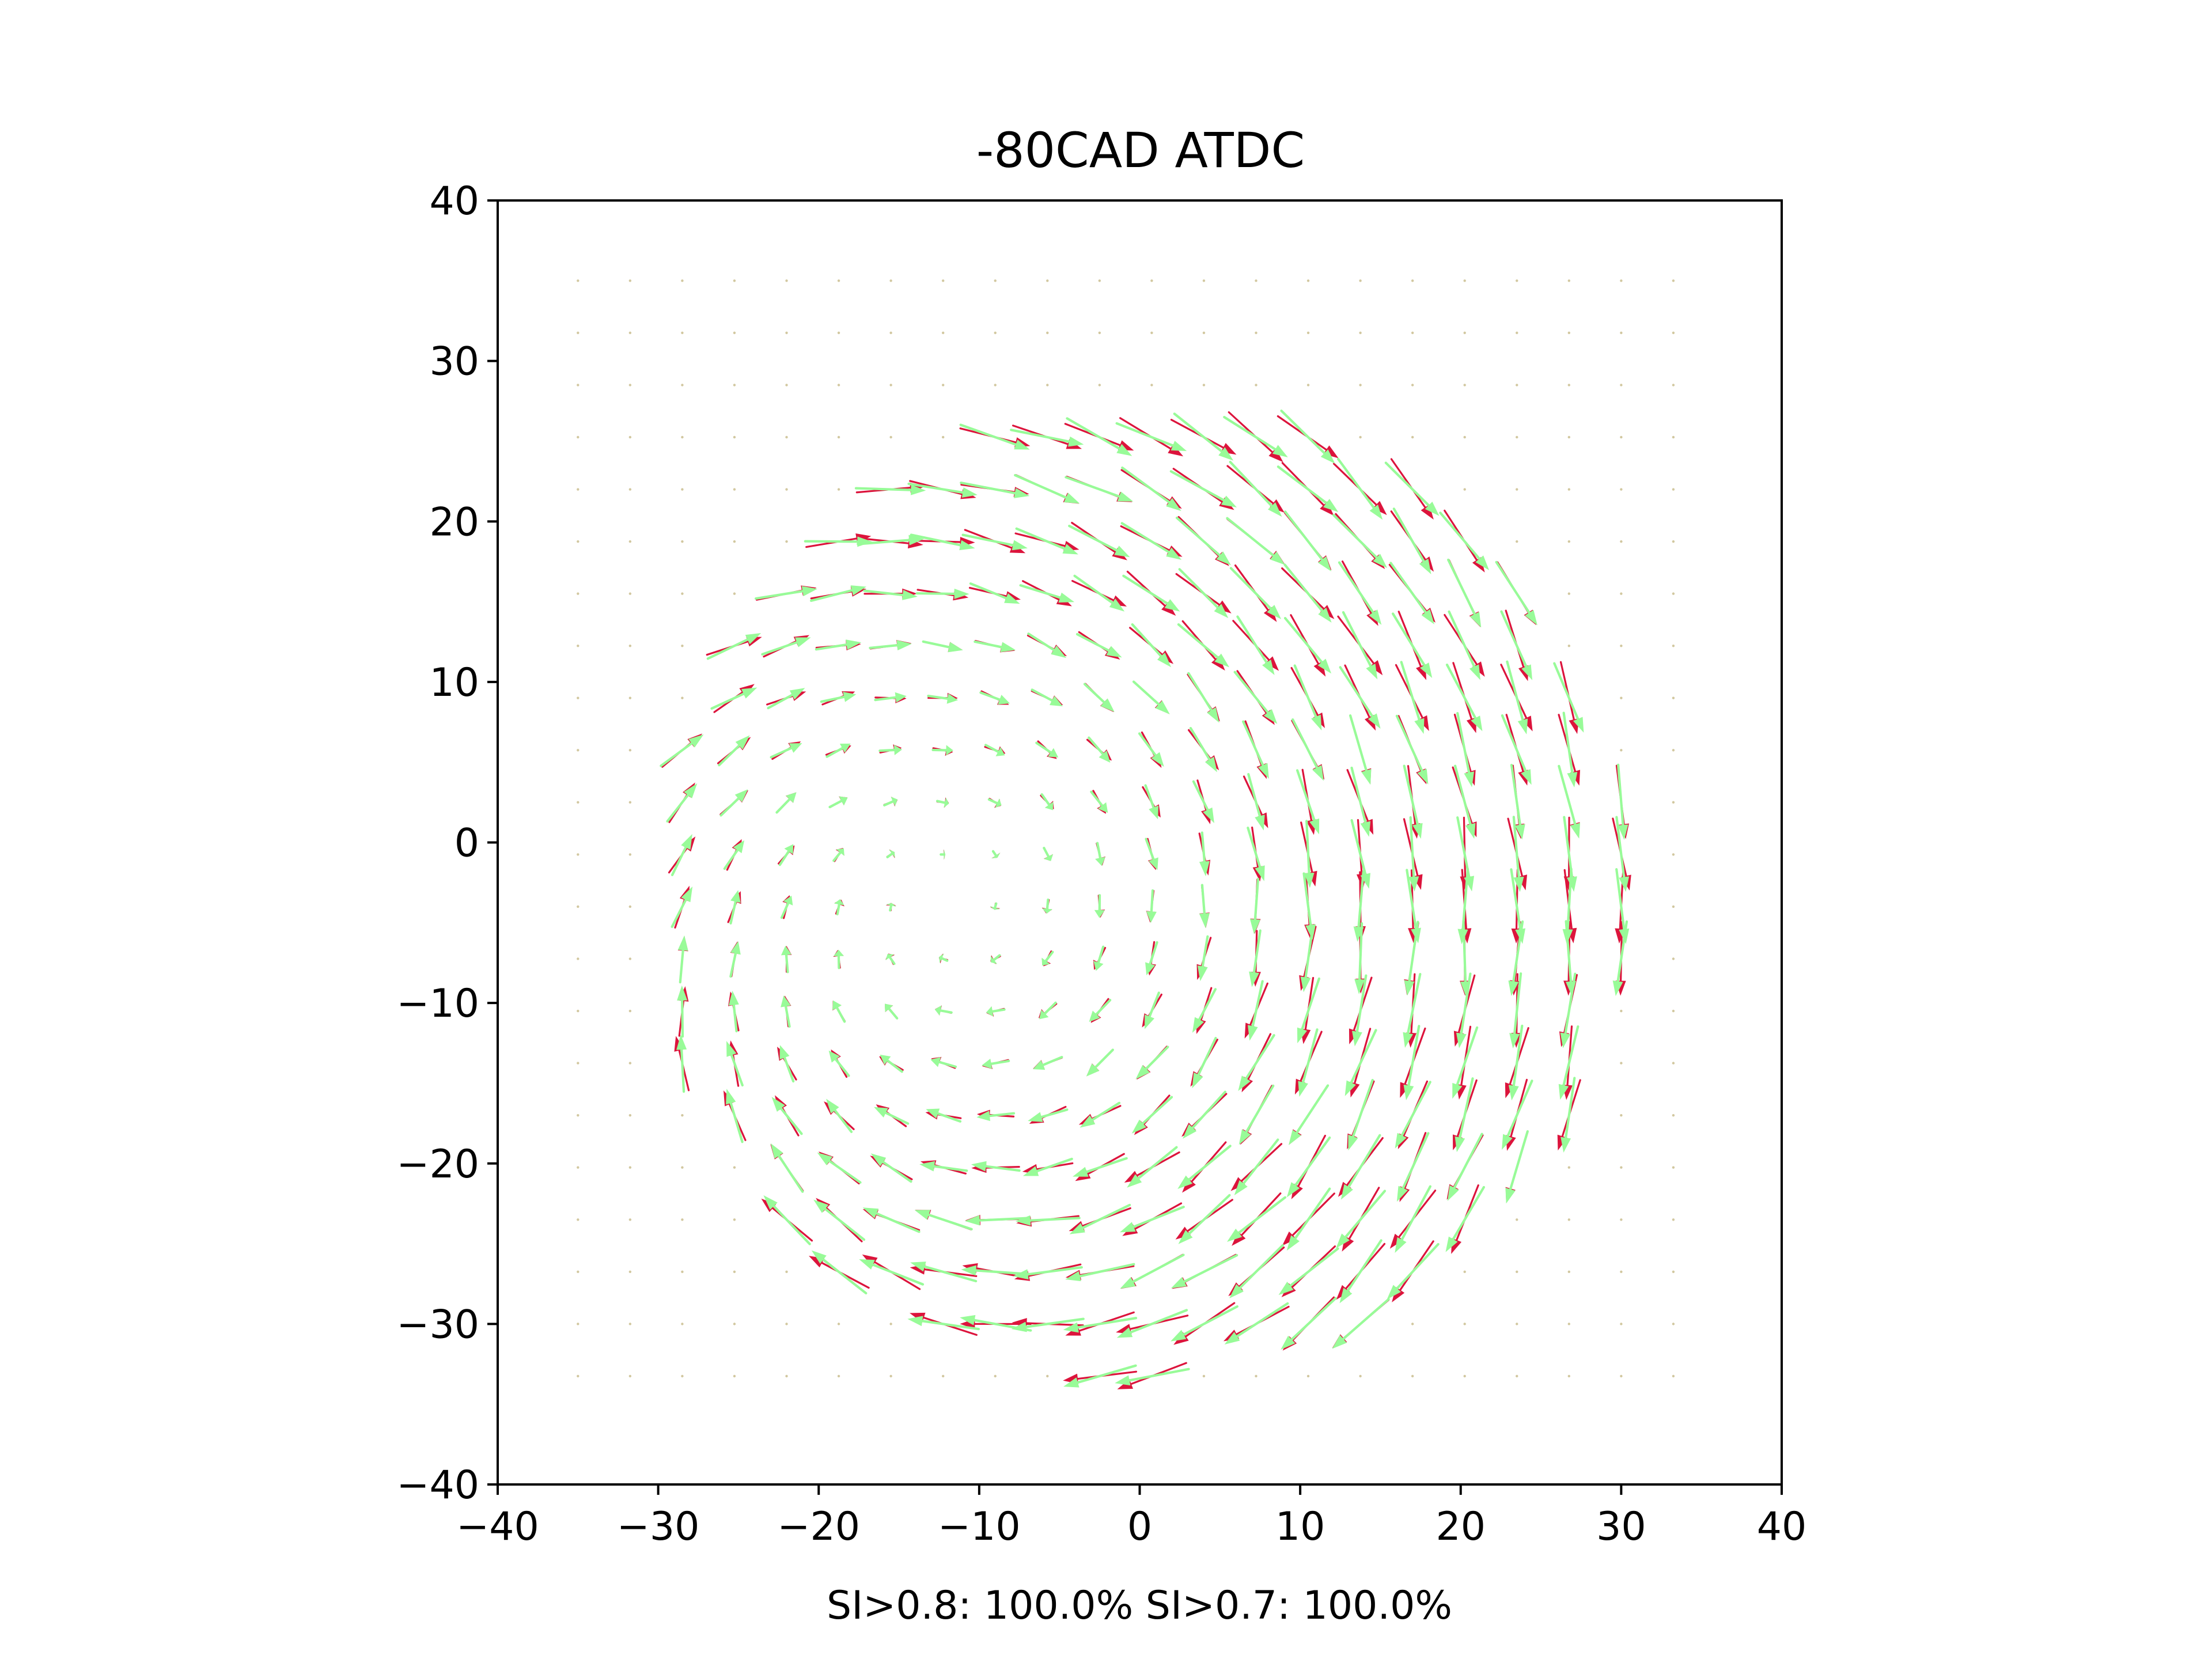  I want to click on y-tick-label: 30, so click(454, 362).